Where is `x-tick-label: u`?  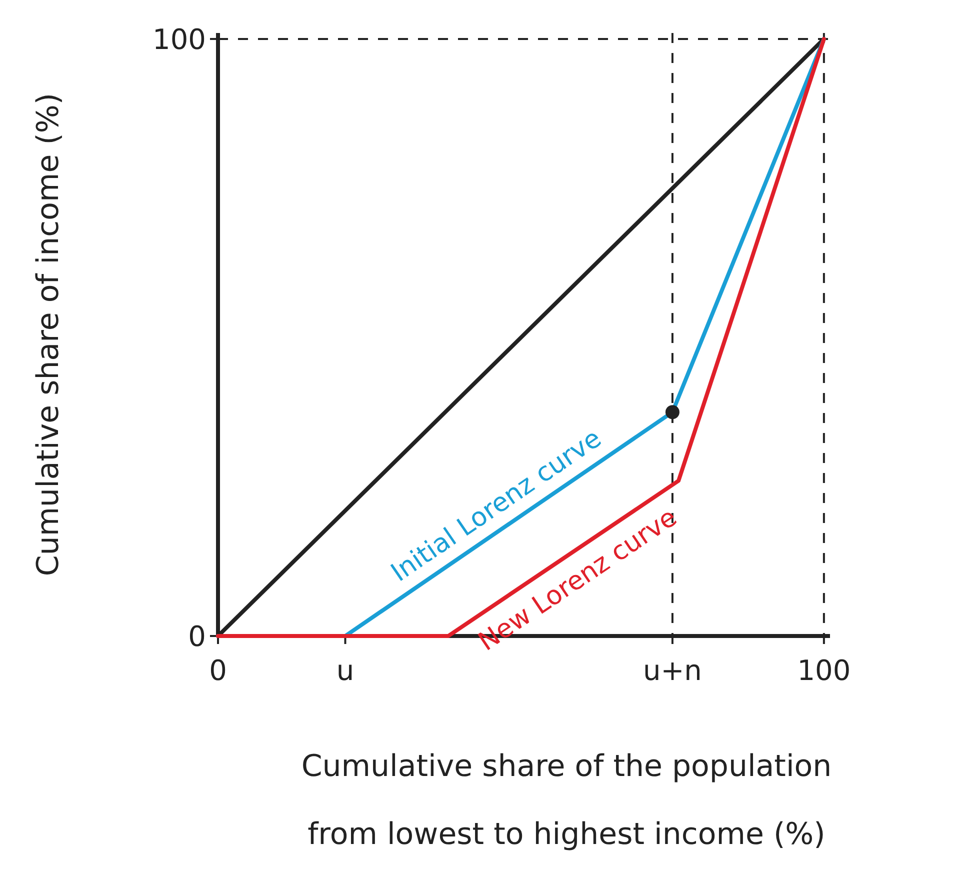
x-tick-label: u is located at coordinates (345, 670).